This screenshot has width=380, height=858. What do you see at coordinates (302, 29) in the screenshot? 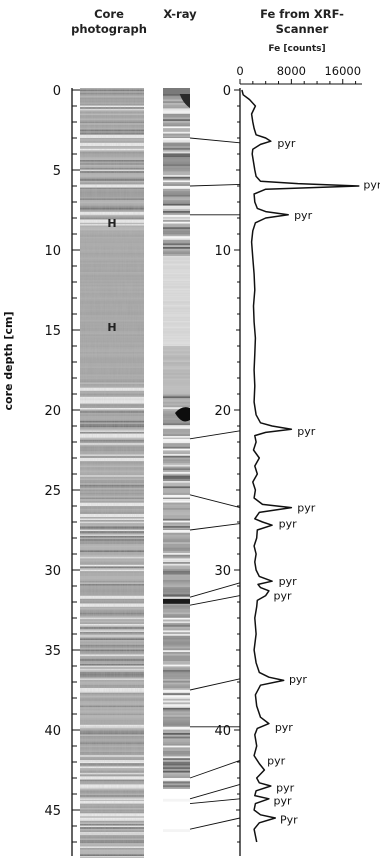
I see `fe-header-line2: Scanner` at bounding box center [302, 29].